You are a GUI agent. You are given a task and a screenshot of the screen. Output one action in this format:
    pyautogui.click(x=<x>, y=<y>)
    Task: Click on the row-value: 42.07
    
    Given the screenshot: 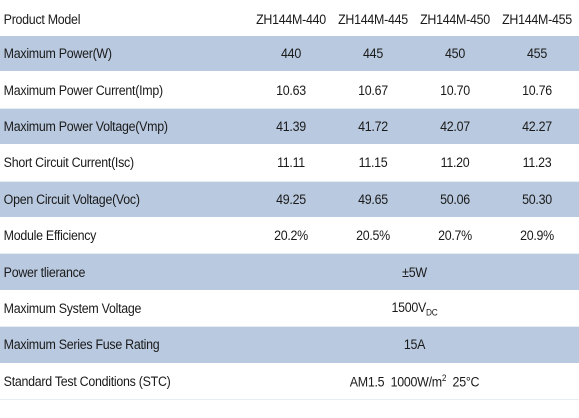 What is the action you would take?
    pyautogui.click(x=455, y=126)
    